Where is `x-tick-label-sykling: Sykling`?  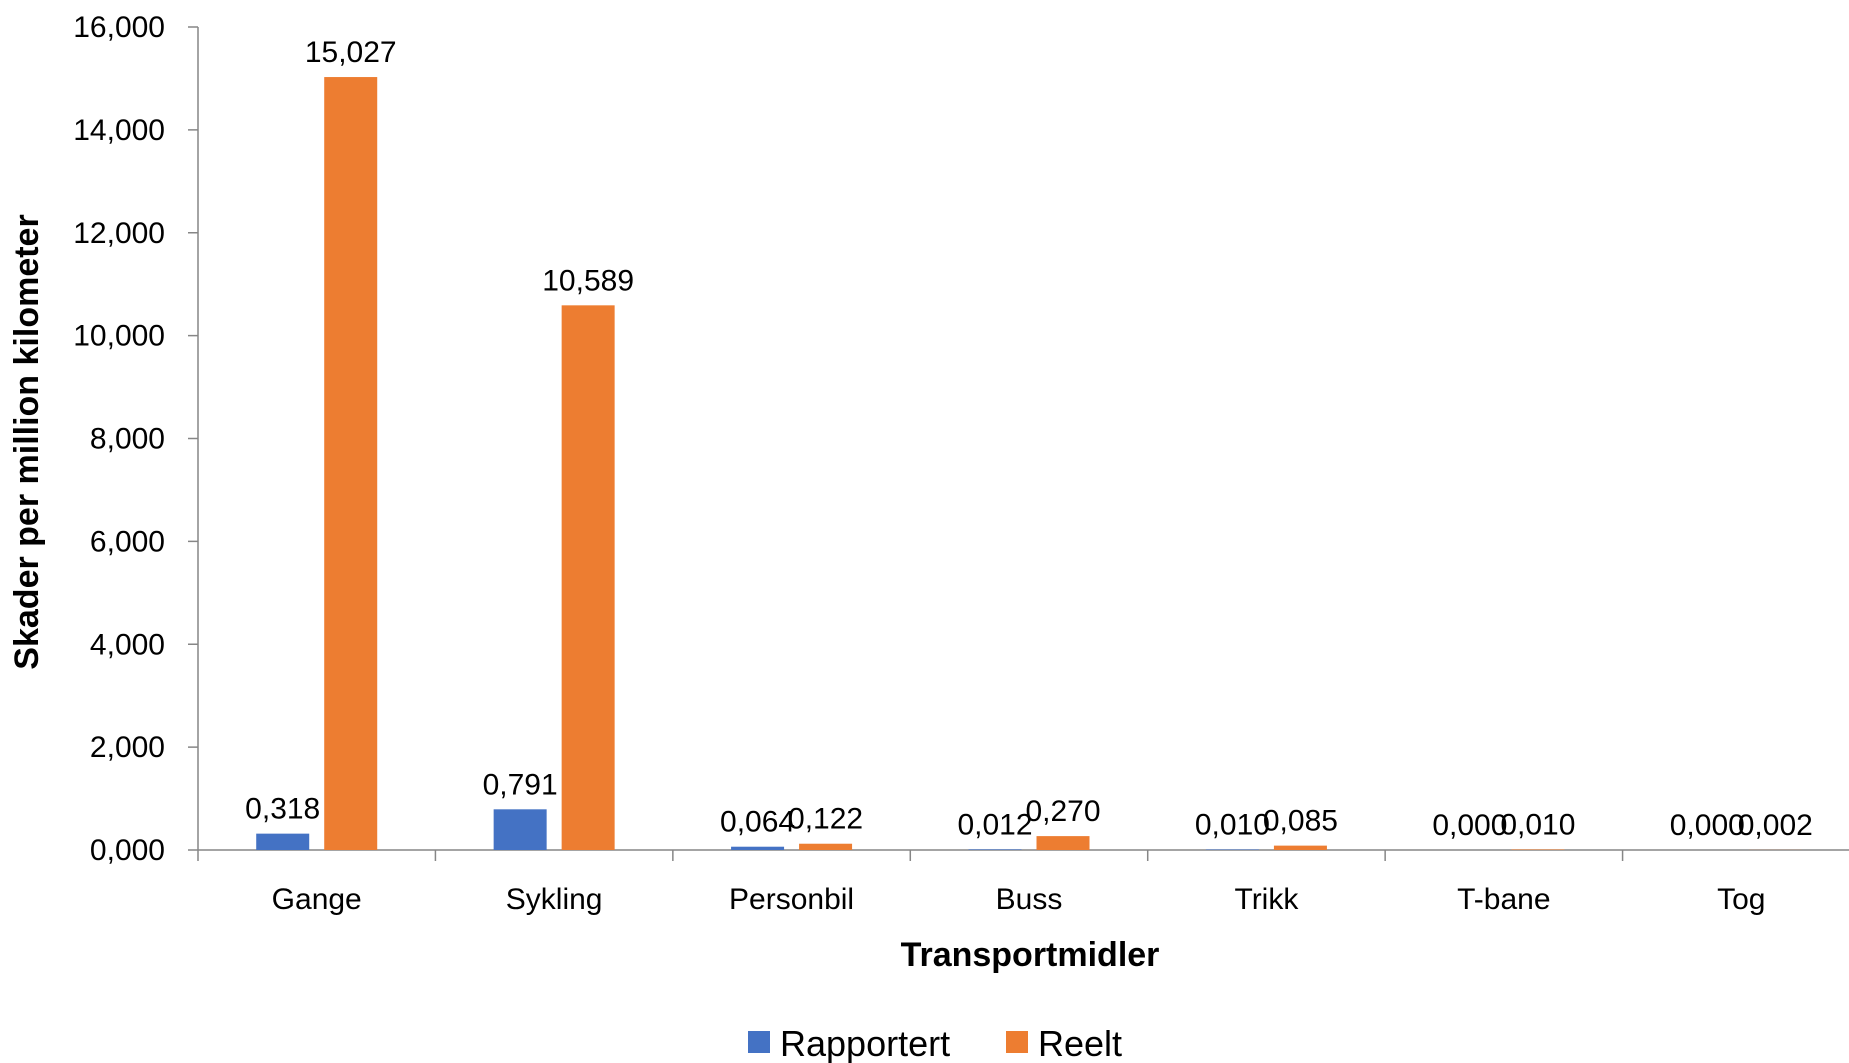
x-tick-label-sykling: Sykling is located at coordinates (554, 899).